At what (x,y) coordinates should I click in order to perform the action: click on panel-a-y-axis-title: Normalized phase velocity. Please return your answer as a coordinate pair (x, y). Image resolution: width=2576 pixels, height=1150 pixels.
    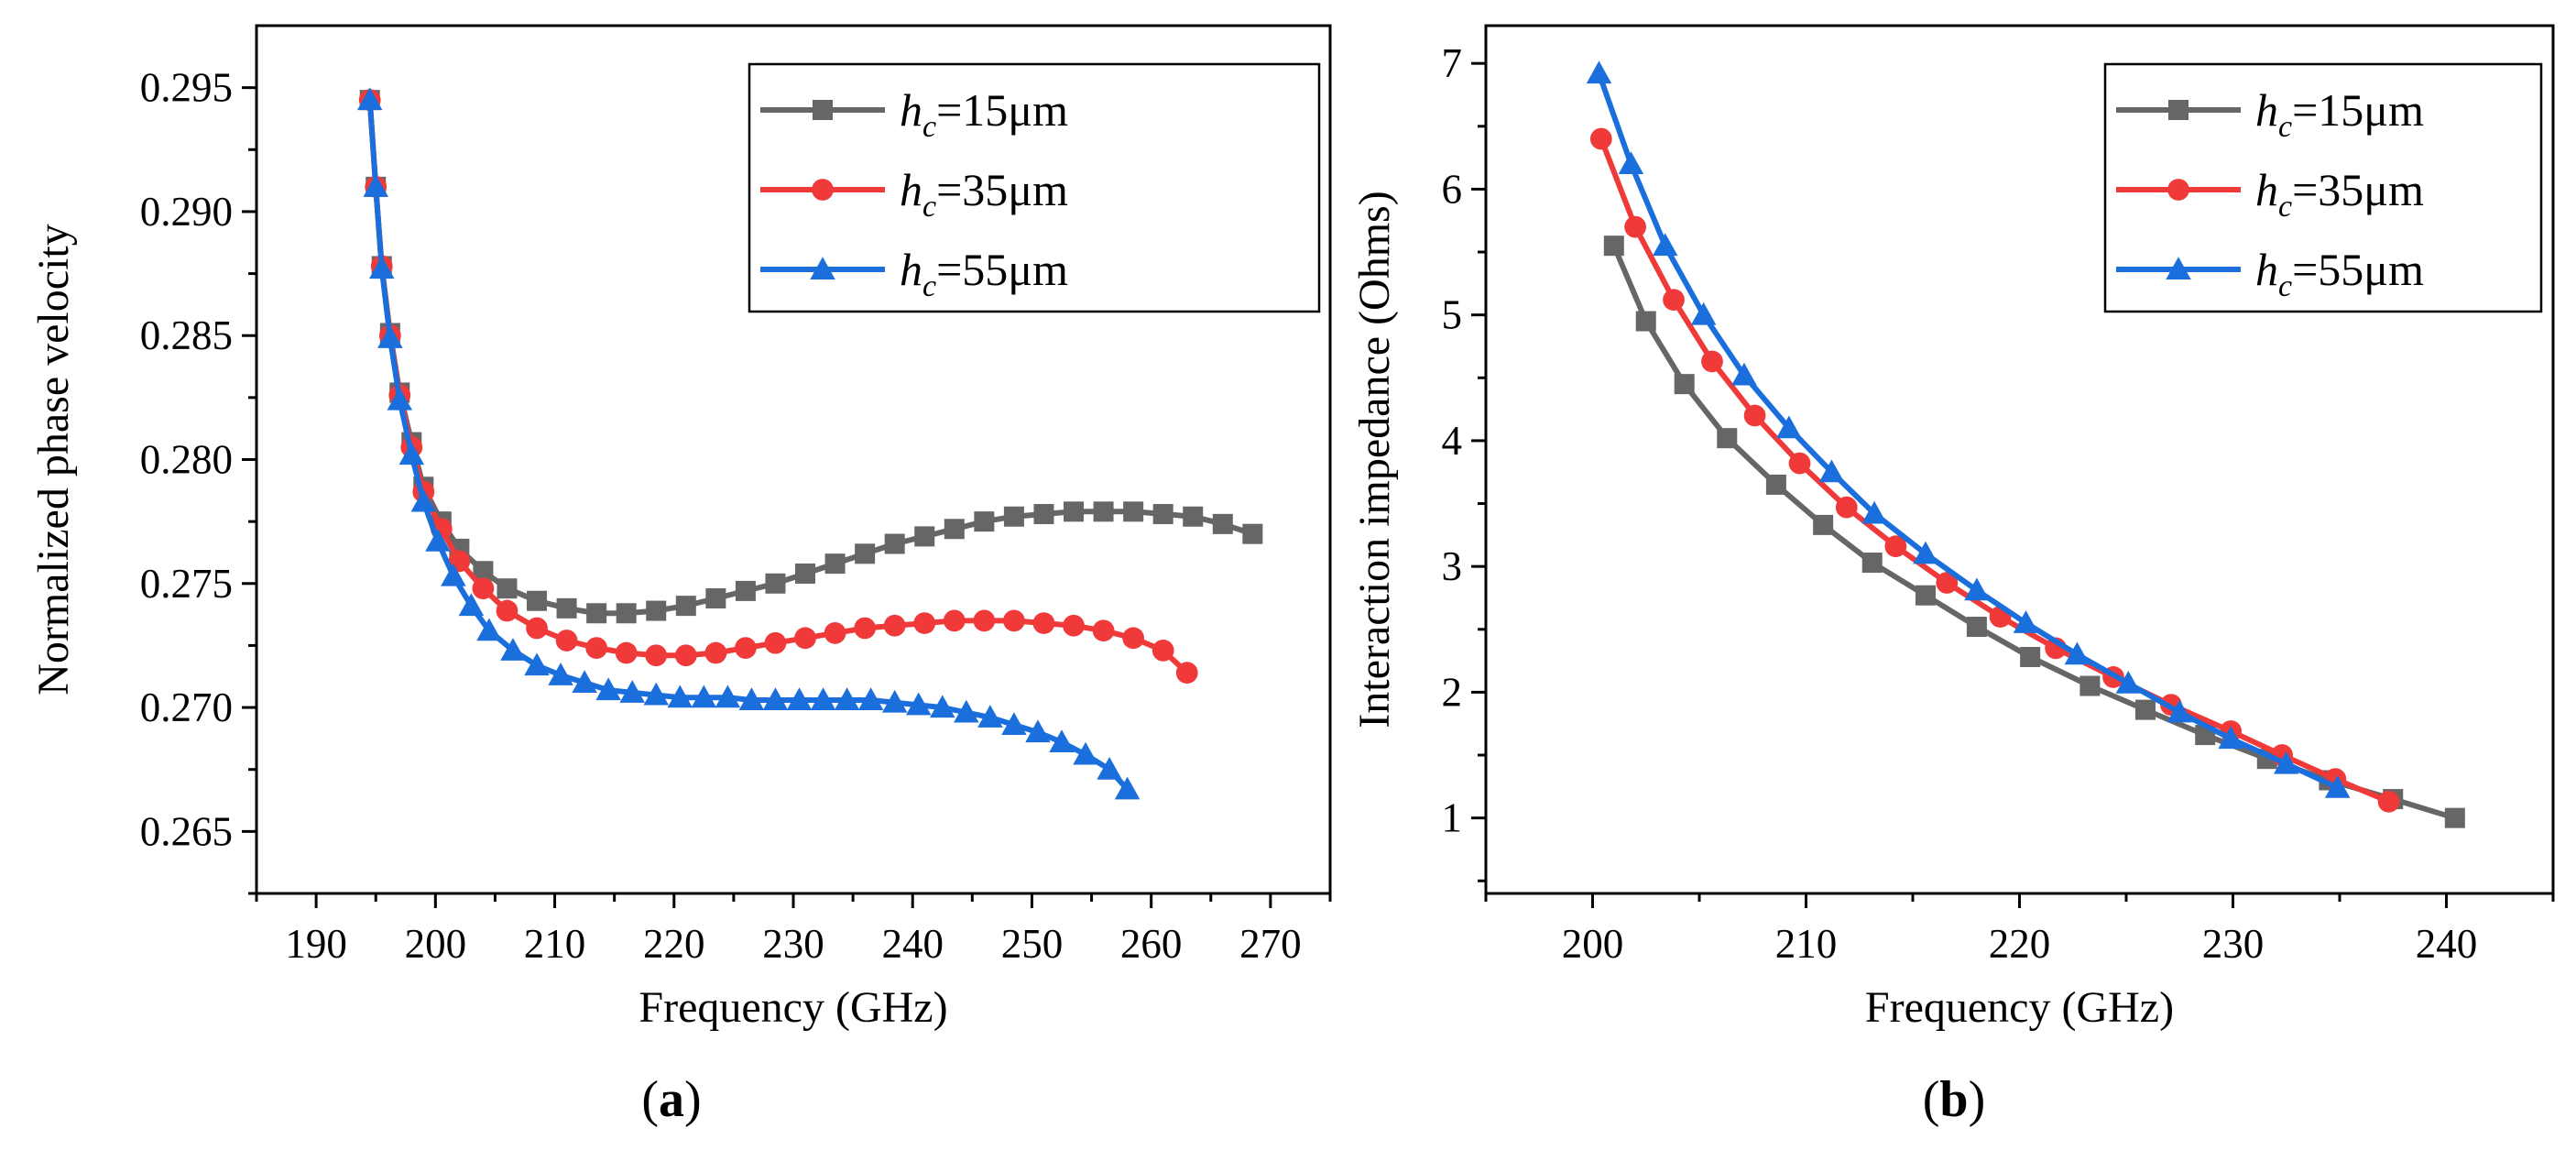
    Looking at the image, I should click on (54, 459).